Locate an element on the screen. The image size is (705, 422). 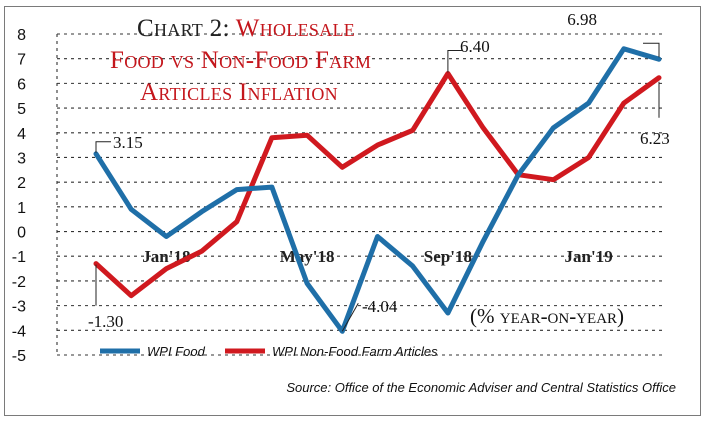
data-label: -4.04 is located at coordinates (380, 306).